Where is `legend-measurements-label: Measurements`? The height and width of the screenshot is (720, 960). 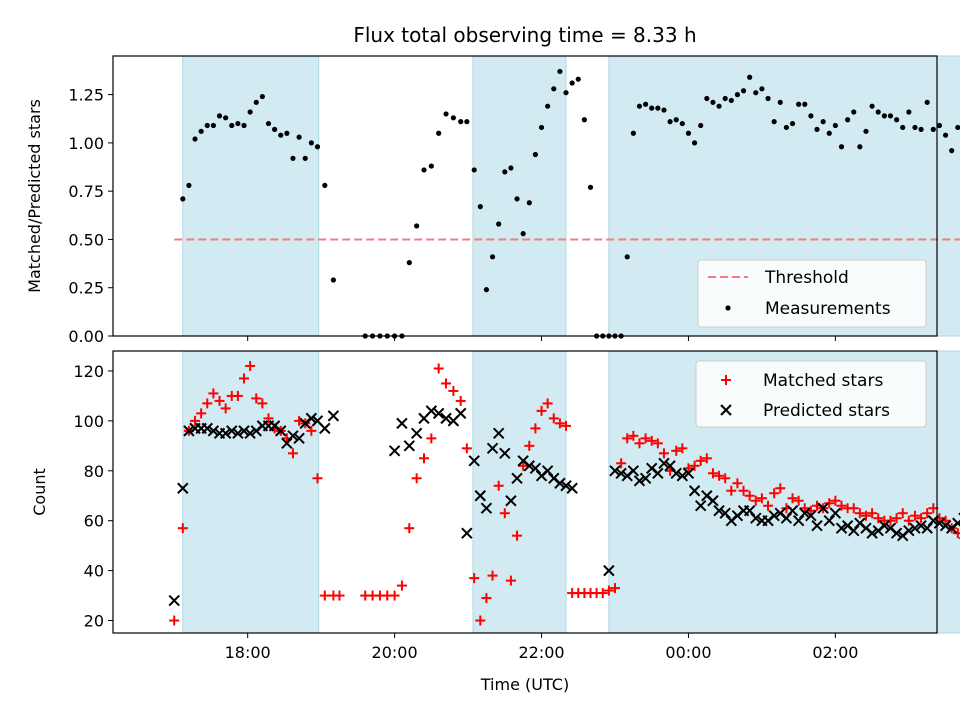 legend-measurements-label: Measurements is located at coordinates (828, 309).